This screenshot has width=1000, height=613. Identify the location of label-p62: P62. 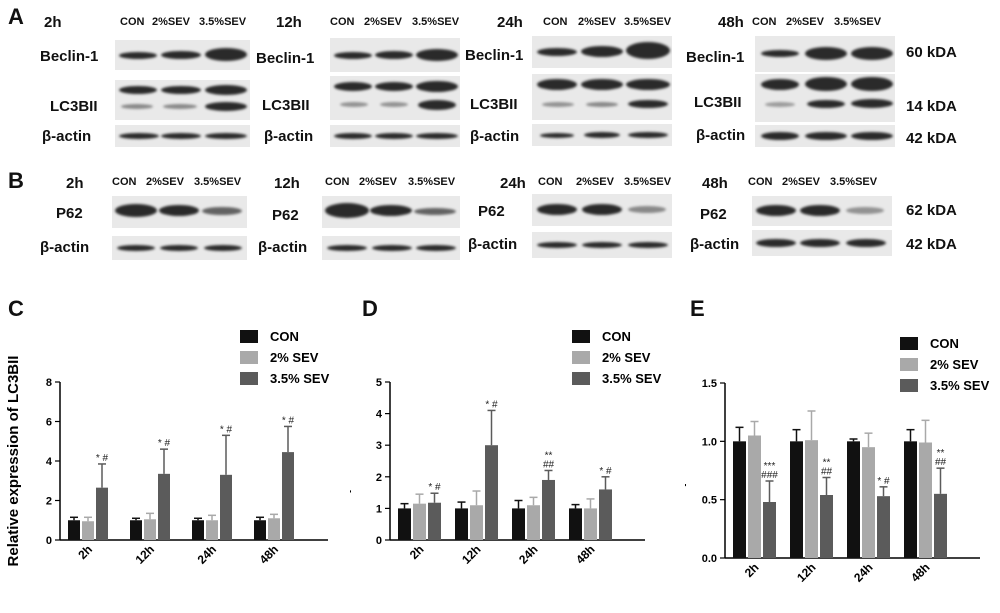
(285, 215).